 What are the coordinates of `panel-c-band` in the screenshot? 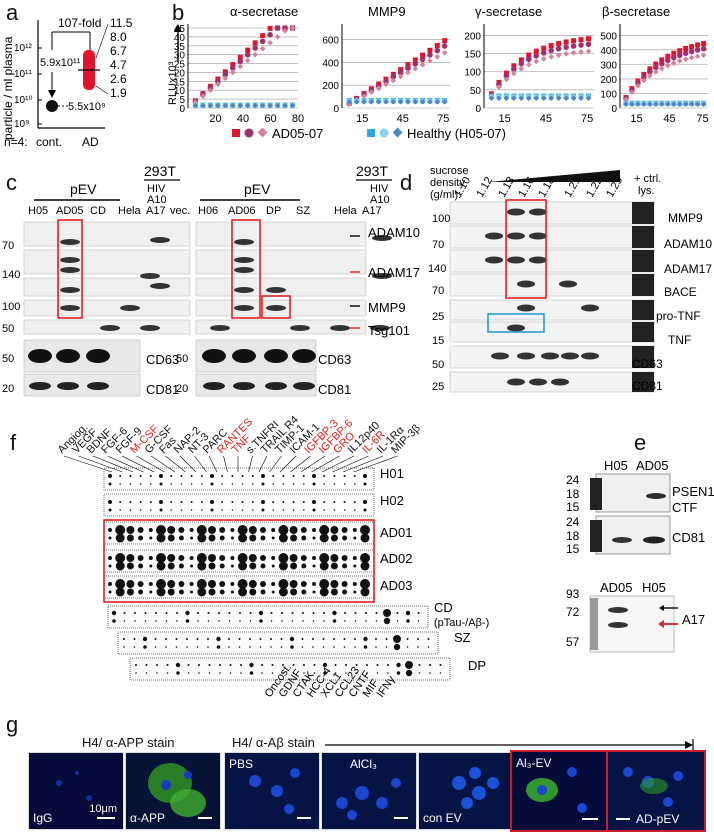 It's located at (380, 328).